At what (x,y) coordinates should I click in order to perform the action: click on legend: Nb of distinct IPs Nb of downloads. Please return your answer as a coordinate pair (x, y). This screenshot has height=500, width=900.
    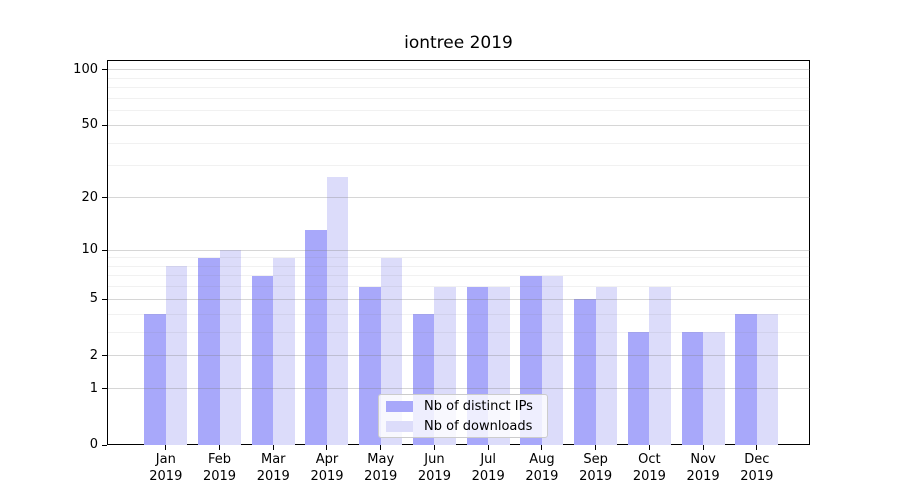
    Looking at the image, I should click on (463, 416).